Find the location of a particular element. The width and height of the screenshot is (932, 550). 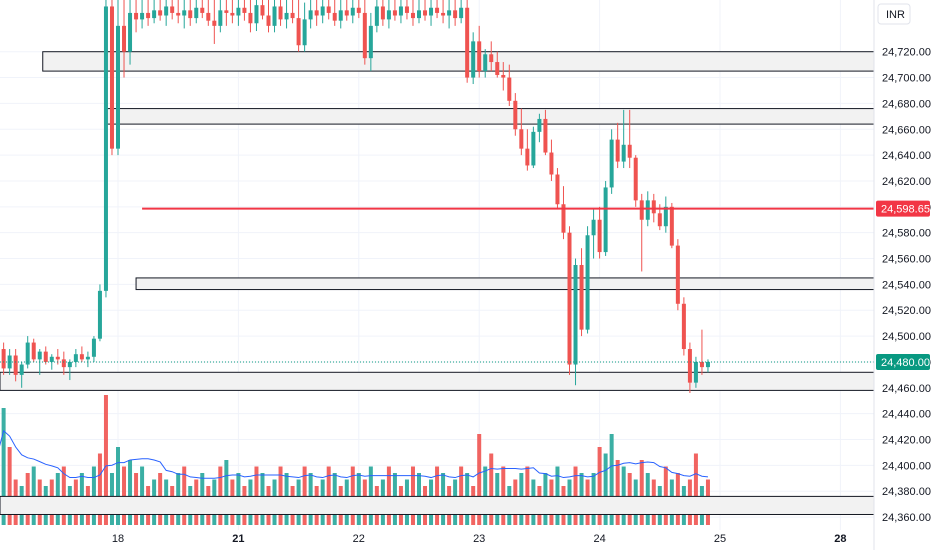

x-tick-label: 25 is located at coordinates (720, 539).